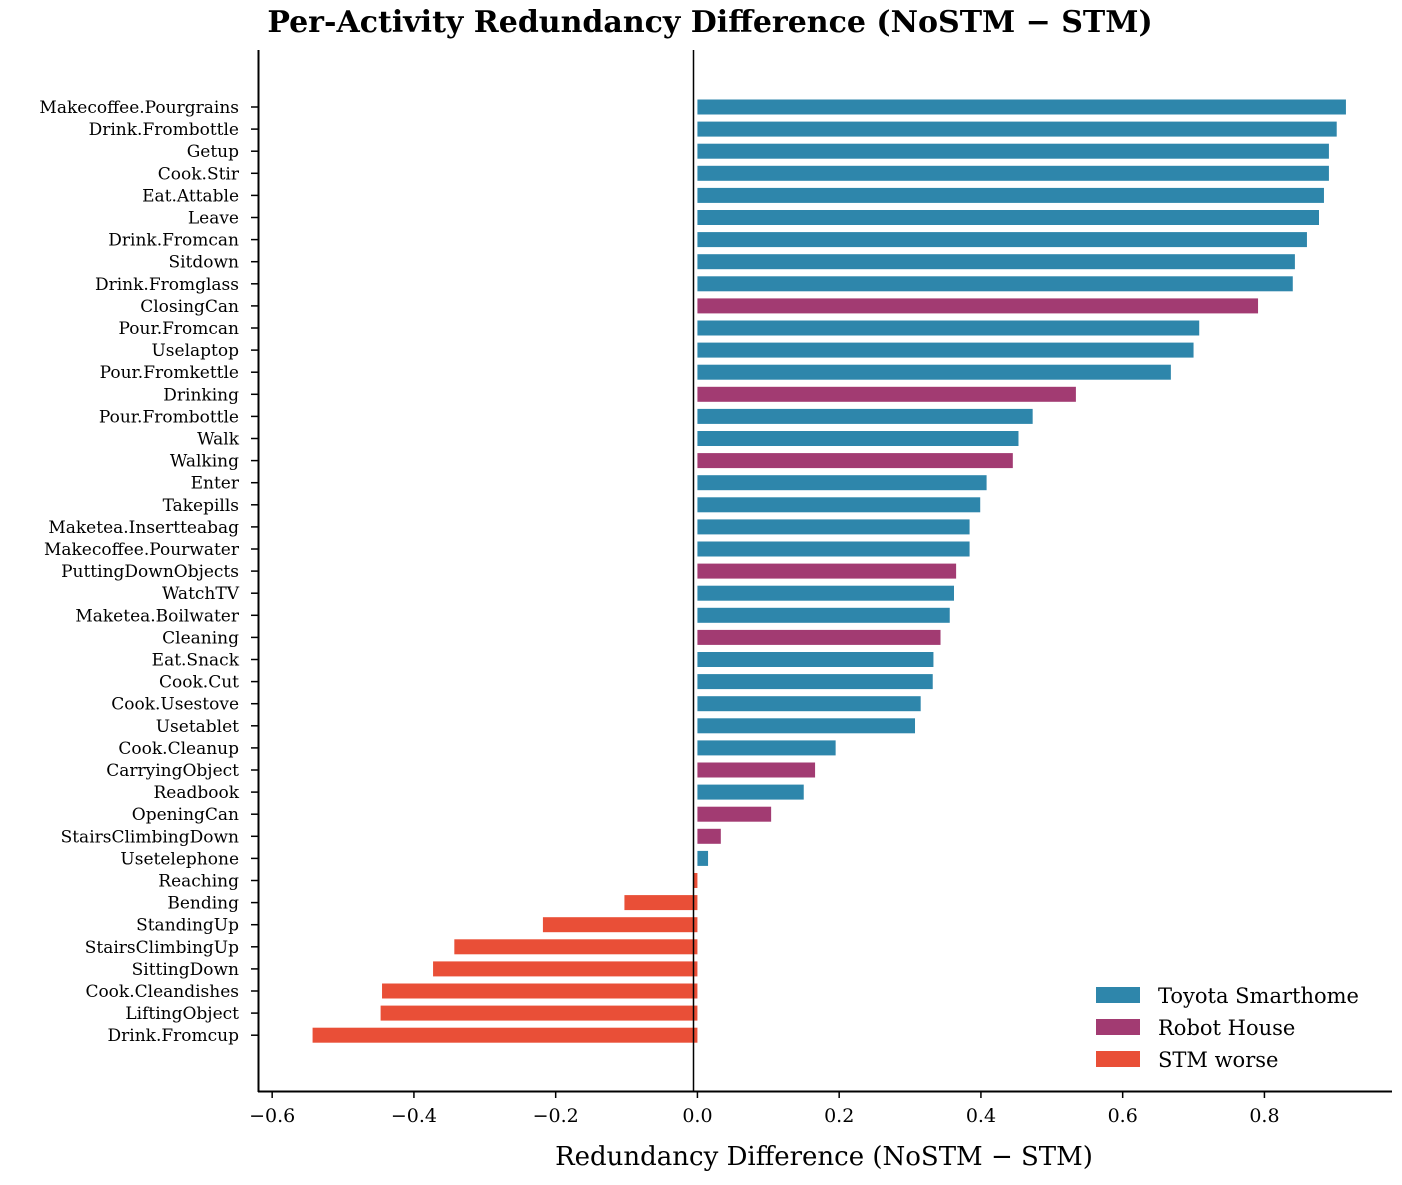 This screenshot has height=1185, width=1402. What do you see at coordinates (201, 506) in the screenshot?
I see `y-tick-label: Takepills` at bounding box center [201, 506].